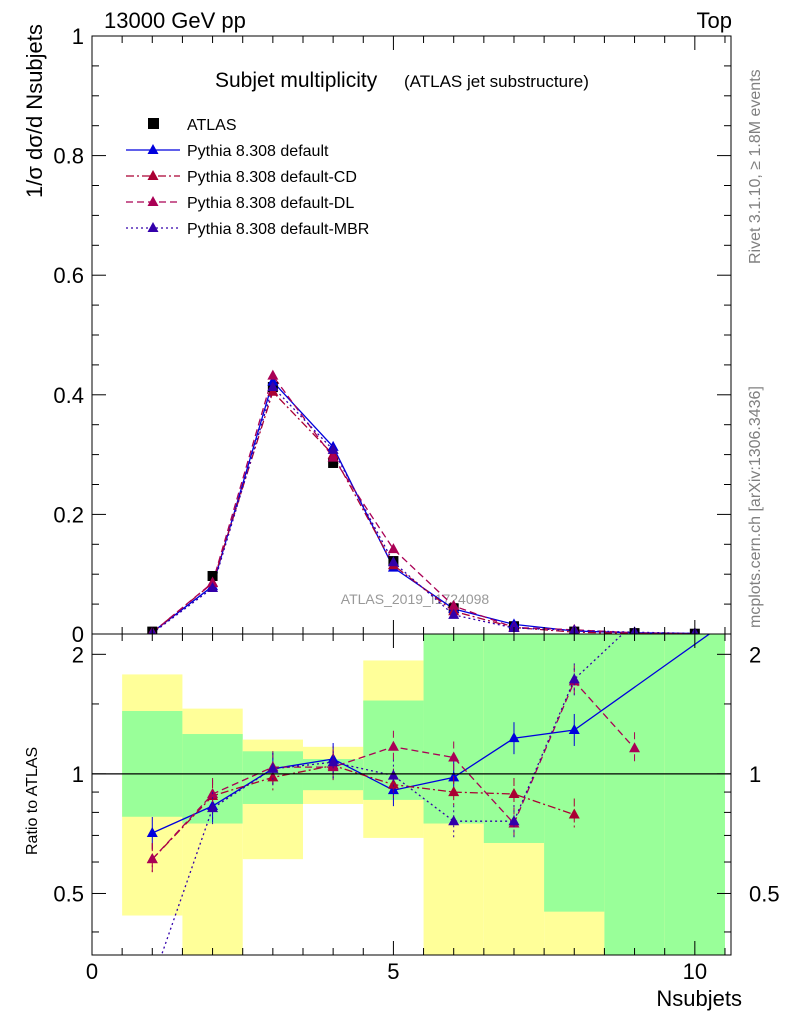 The image size is (786, 1024). I want to click on process-label: Top, so click(714, 20).